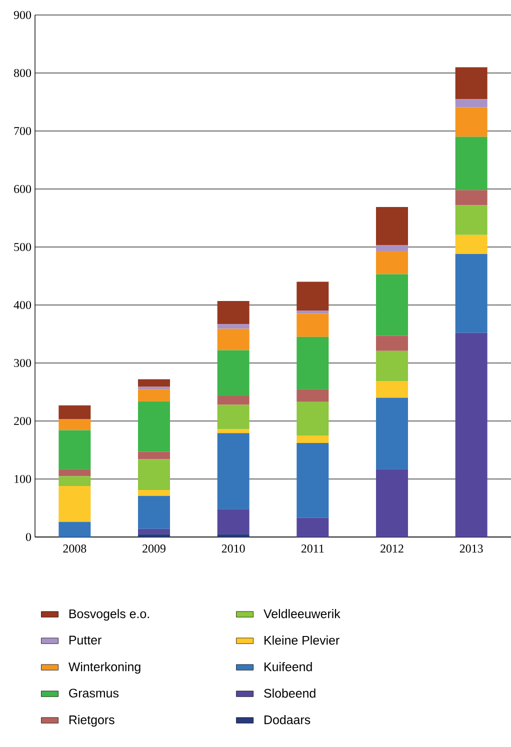  What do you see at coordinates (74, 548) in the screenshot?
I see `x-tick-label: 2008` at bounding box center [74, 548].